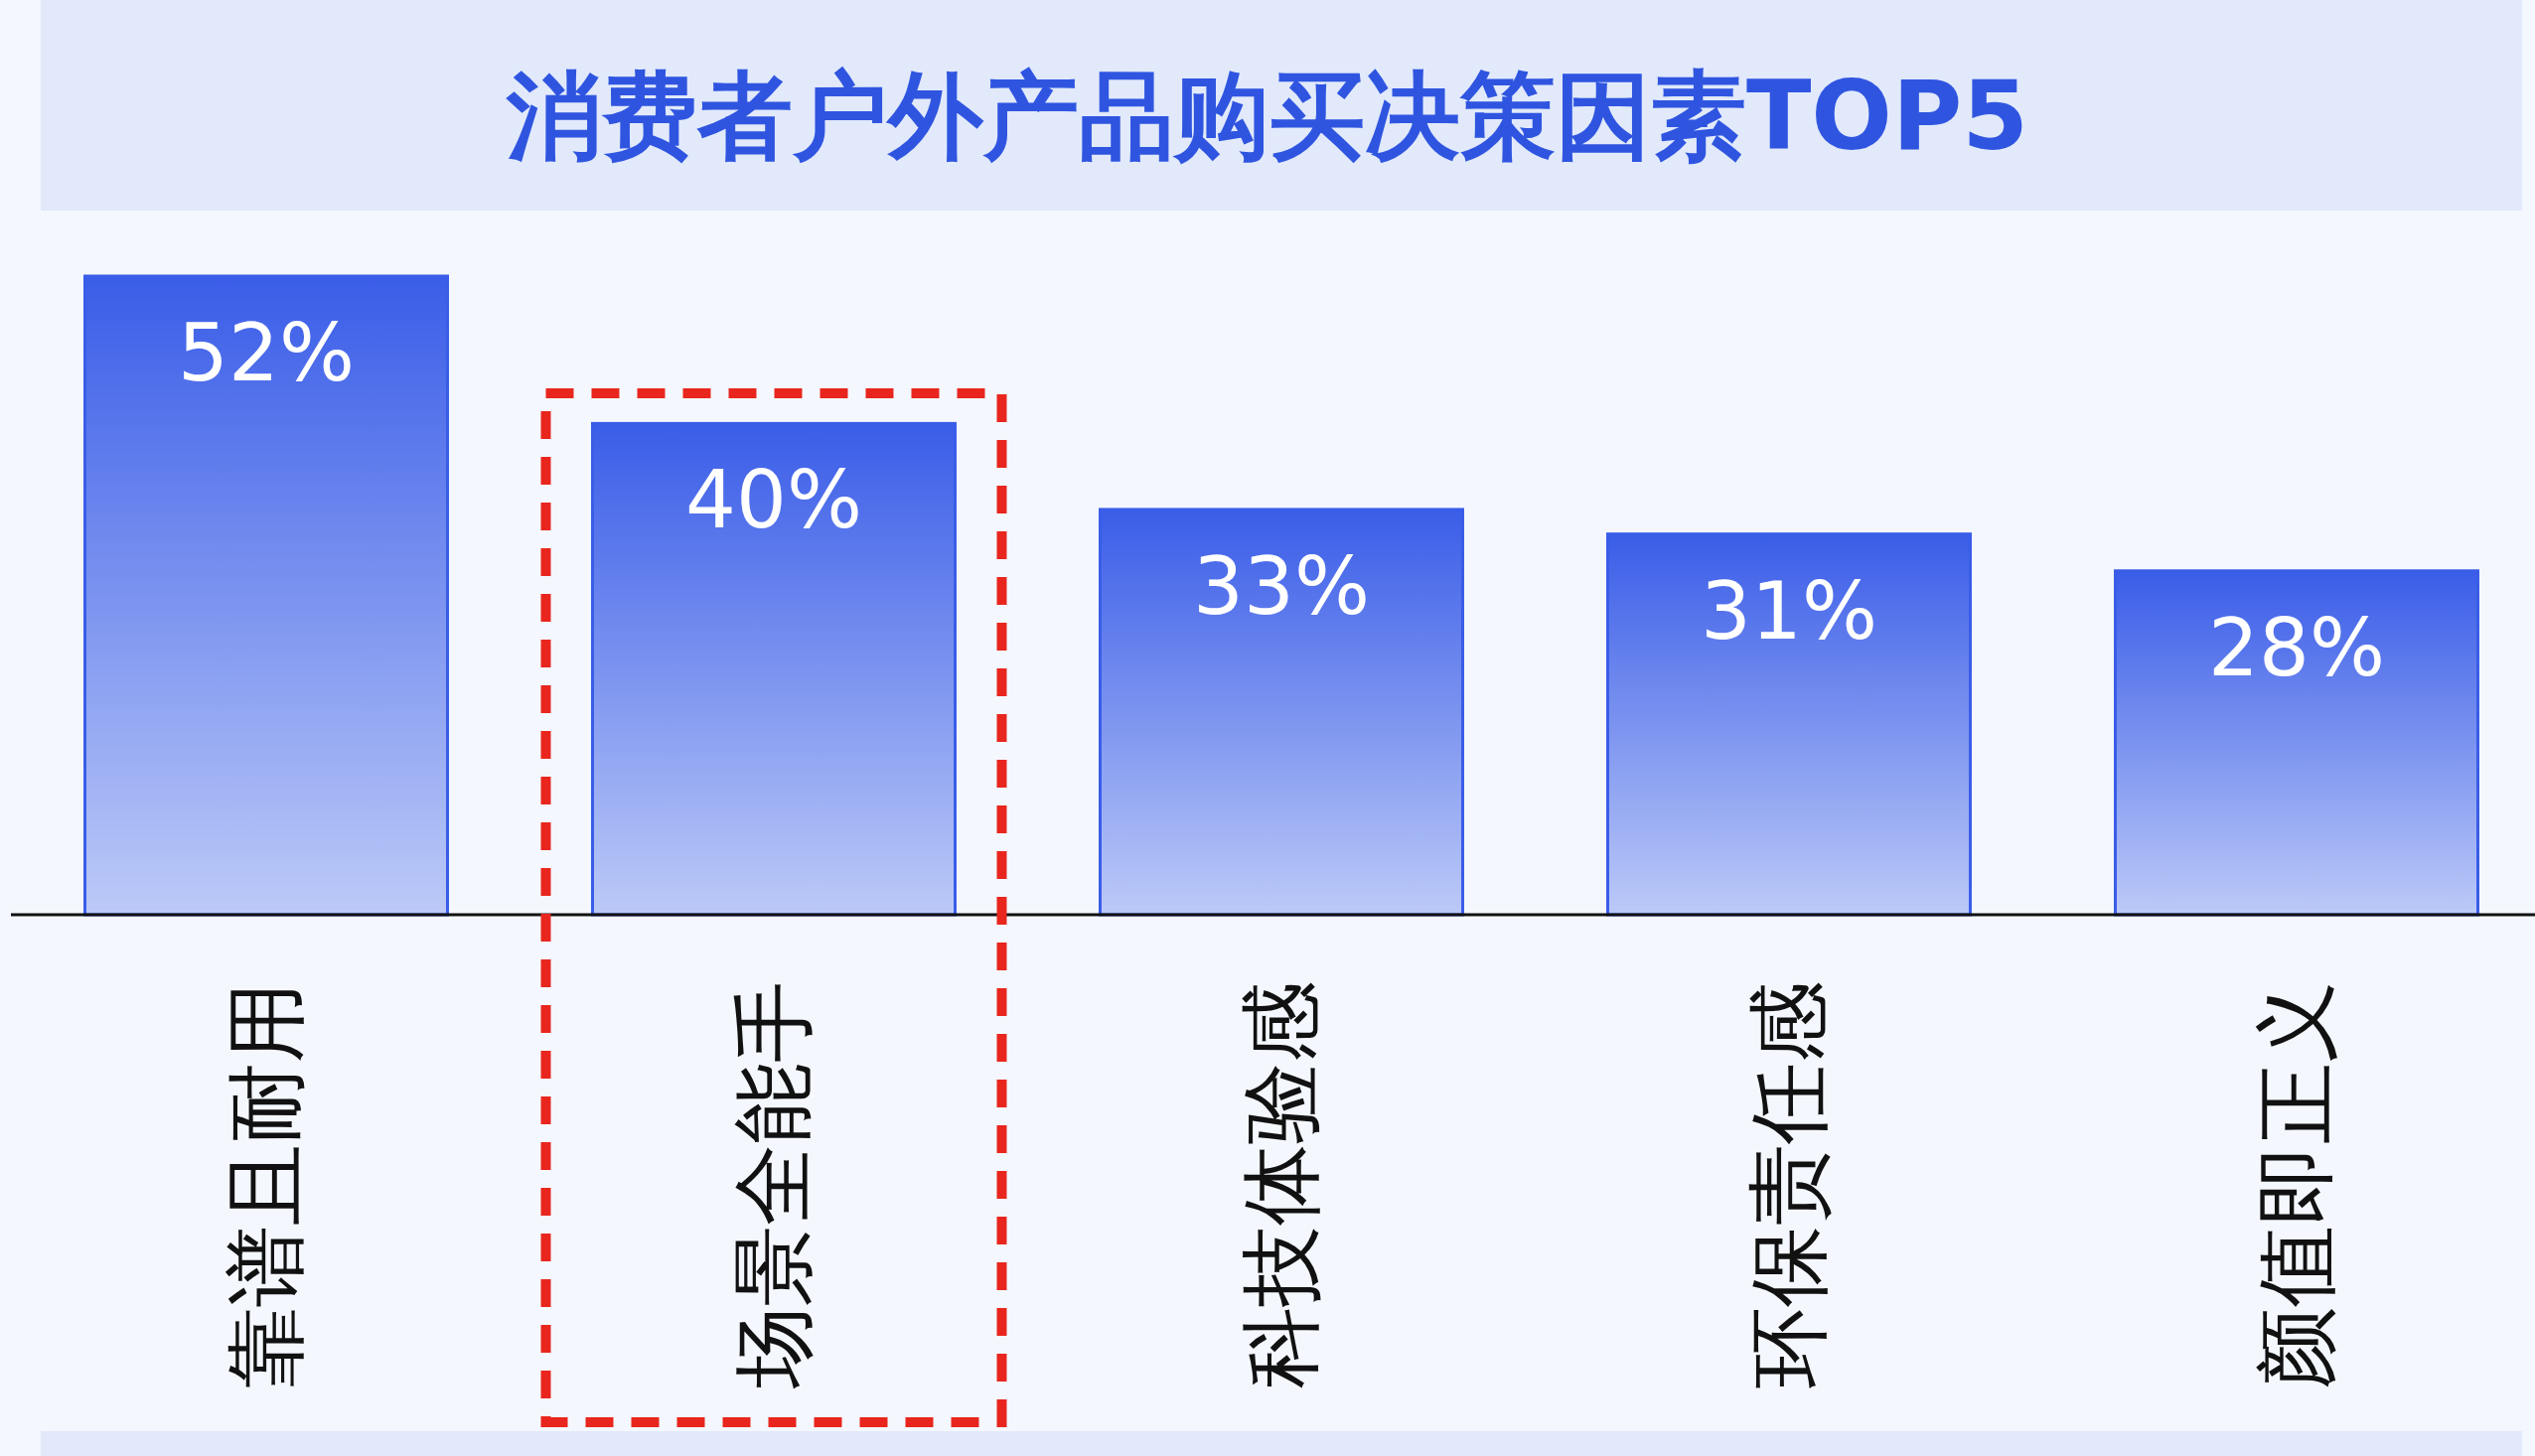  I want to click on x-tick-label: 场景全能手, so click(773, 1185).